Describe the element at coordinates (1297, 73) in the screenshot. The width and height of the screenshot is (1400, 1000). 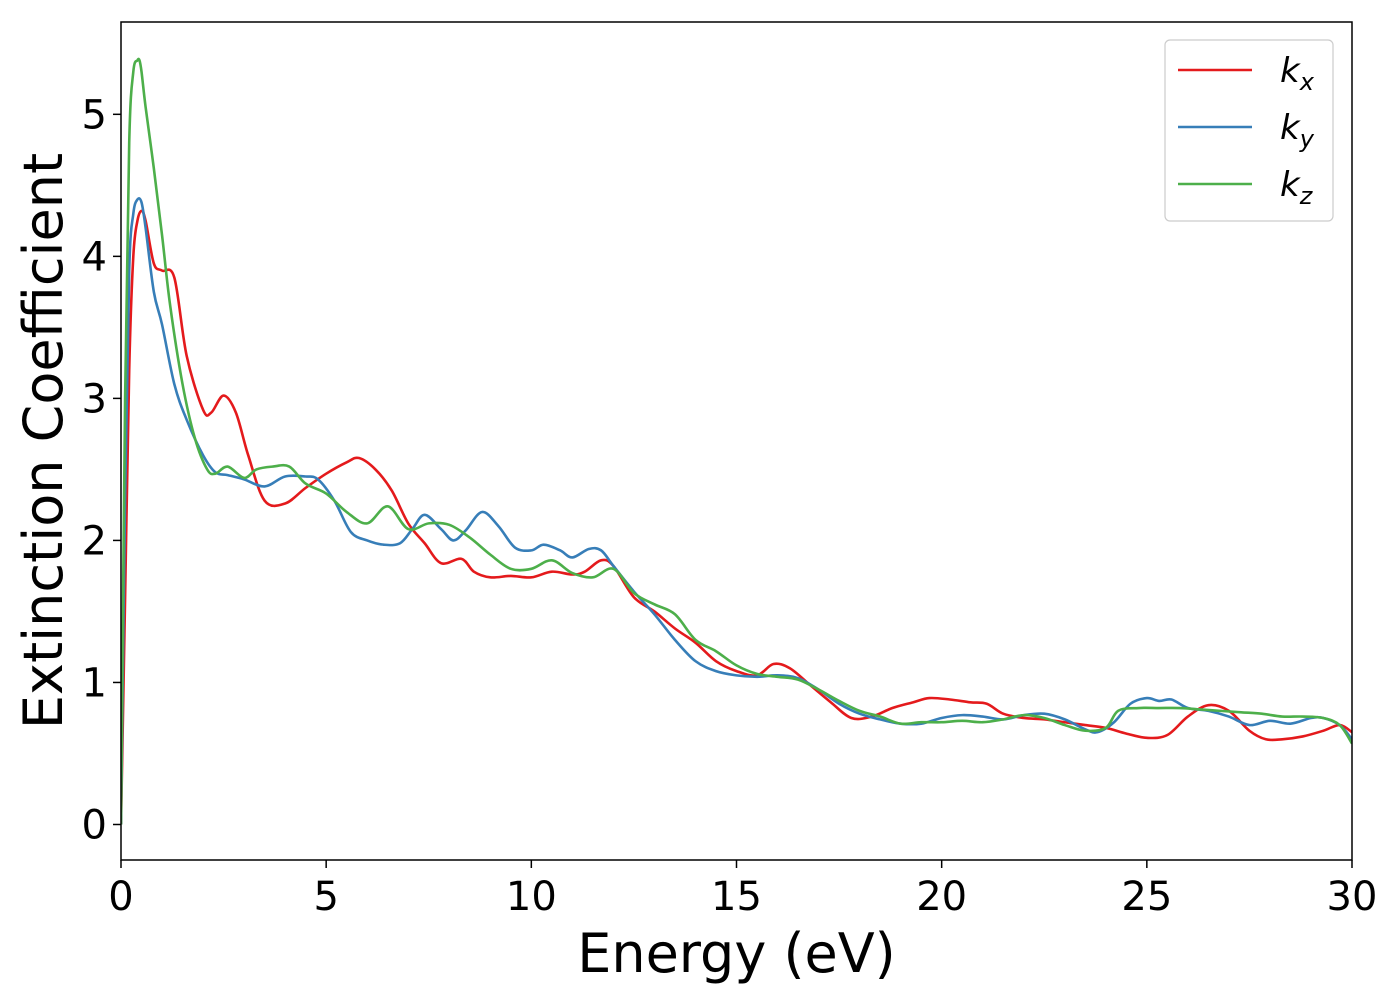
I see `legend-label-kx: kx` at that location.